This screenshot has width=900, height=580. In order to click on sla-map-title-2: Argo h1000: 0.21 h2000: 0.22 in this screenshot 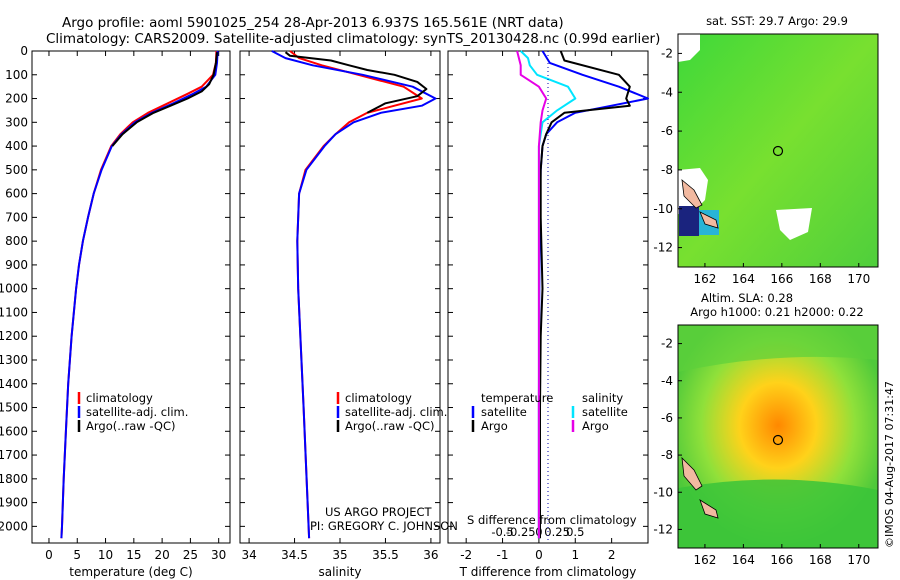, I will do `click(776, 312)`.